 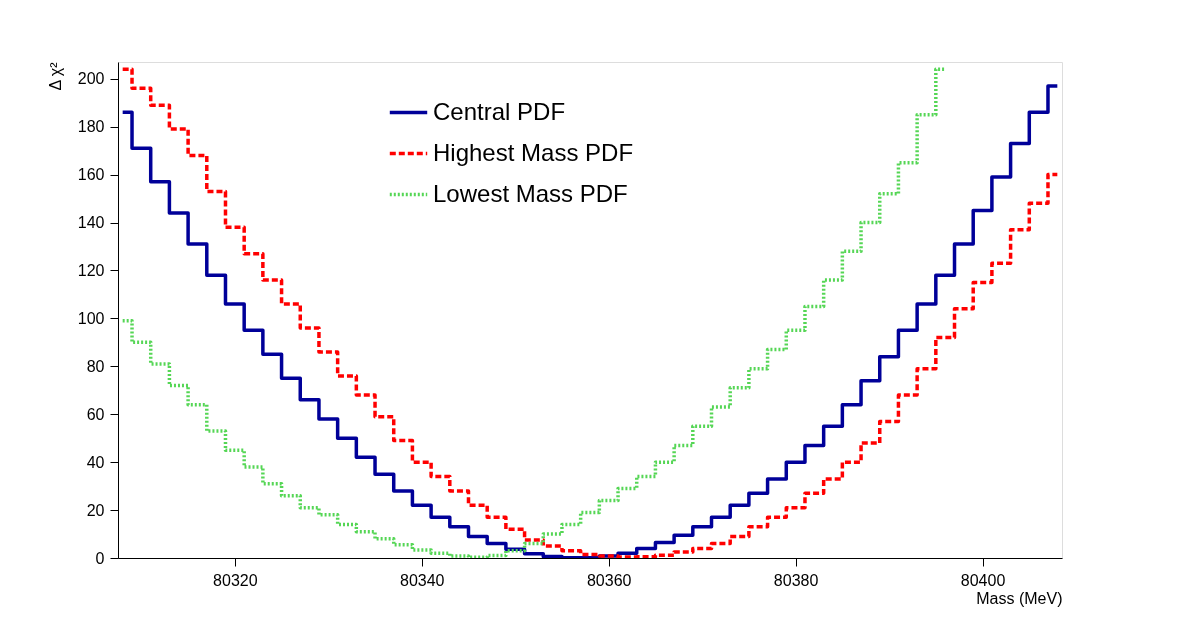 What do you see at coordinates (530, 193) in the screenshot?
I see `legend-label: Lowest Mass PDF` at bounding box center [530, 193].